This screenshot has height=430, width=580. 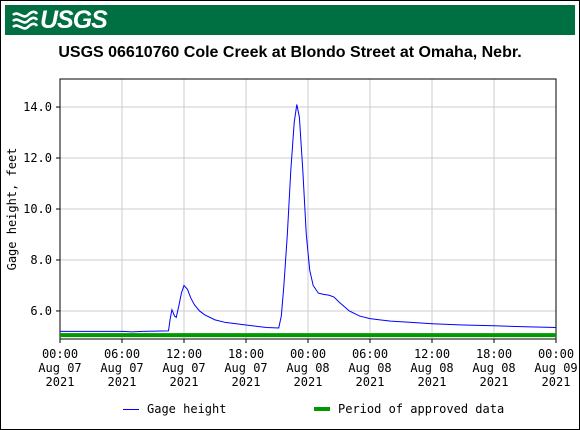 I want to click on legend-gage-height: Gage height, so click(x=174, y=409).